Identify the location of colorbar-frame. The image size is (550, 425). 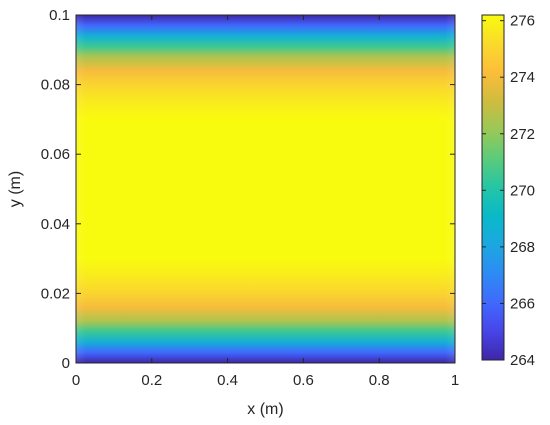
(493, 187).